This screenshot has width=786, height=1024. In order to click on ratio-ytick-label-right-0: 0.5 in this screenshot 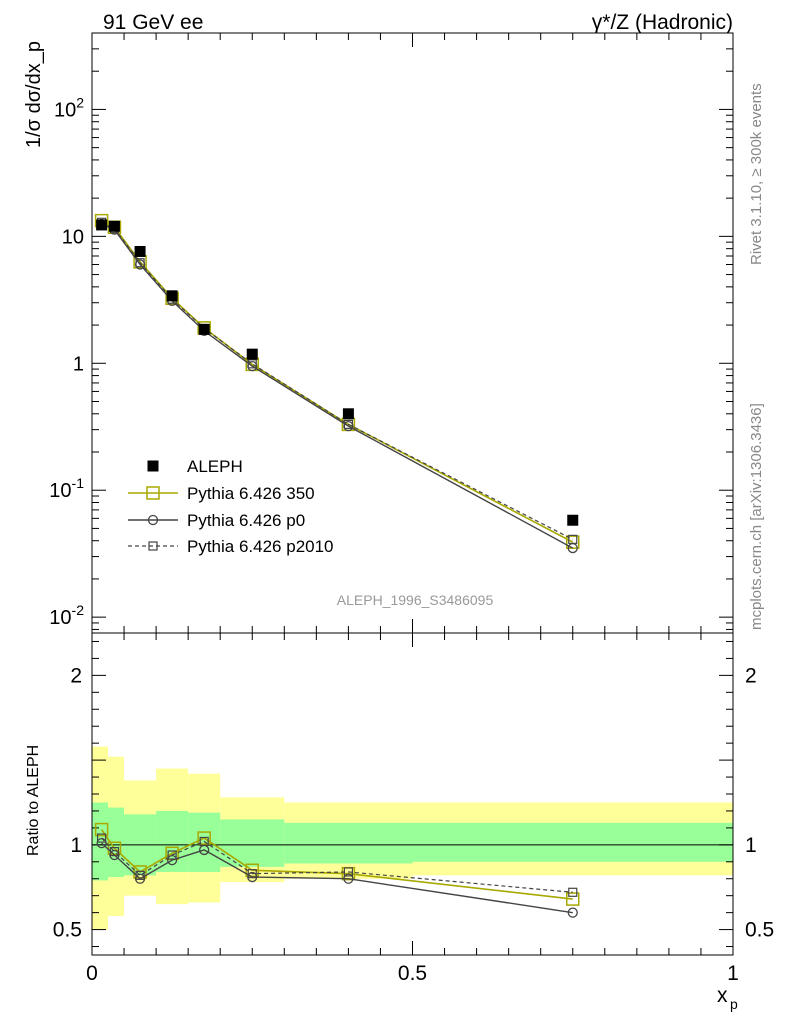, I will do `click(759, 930)`.